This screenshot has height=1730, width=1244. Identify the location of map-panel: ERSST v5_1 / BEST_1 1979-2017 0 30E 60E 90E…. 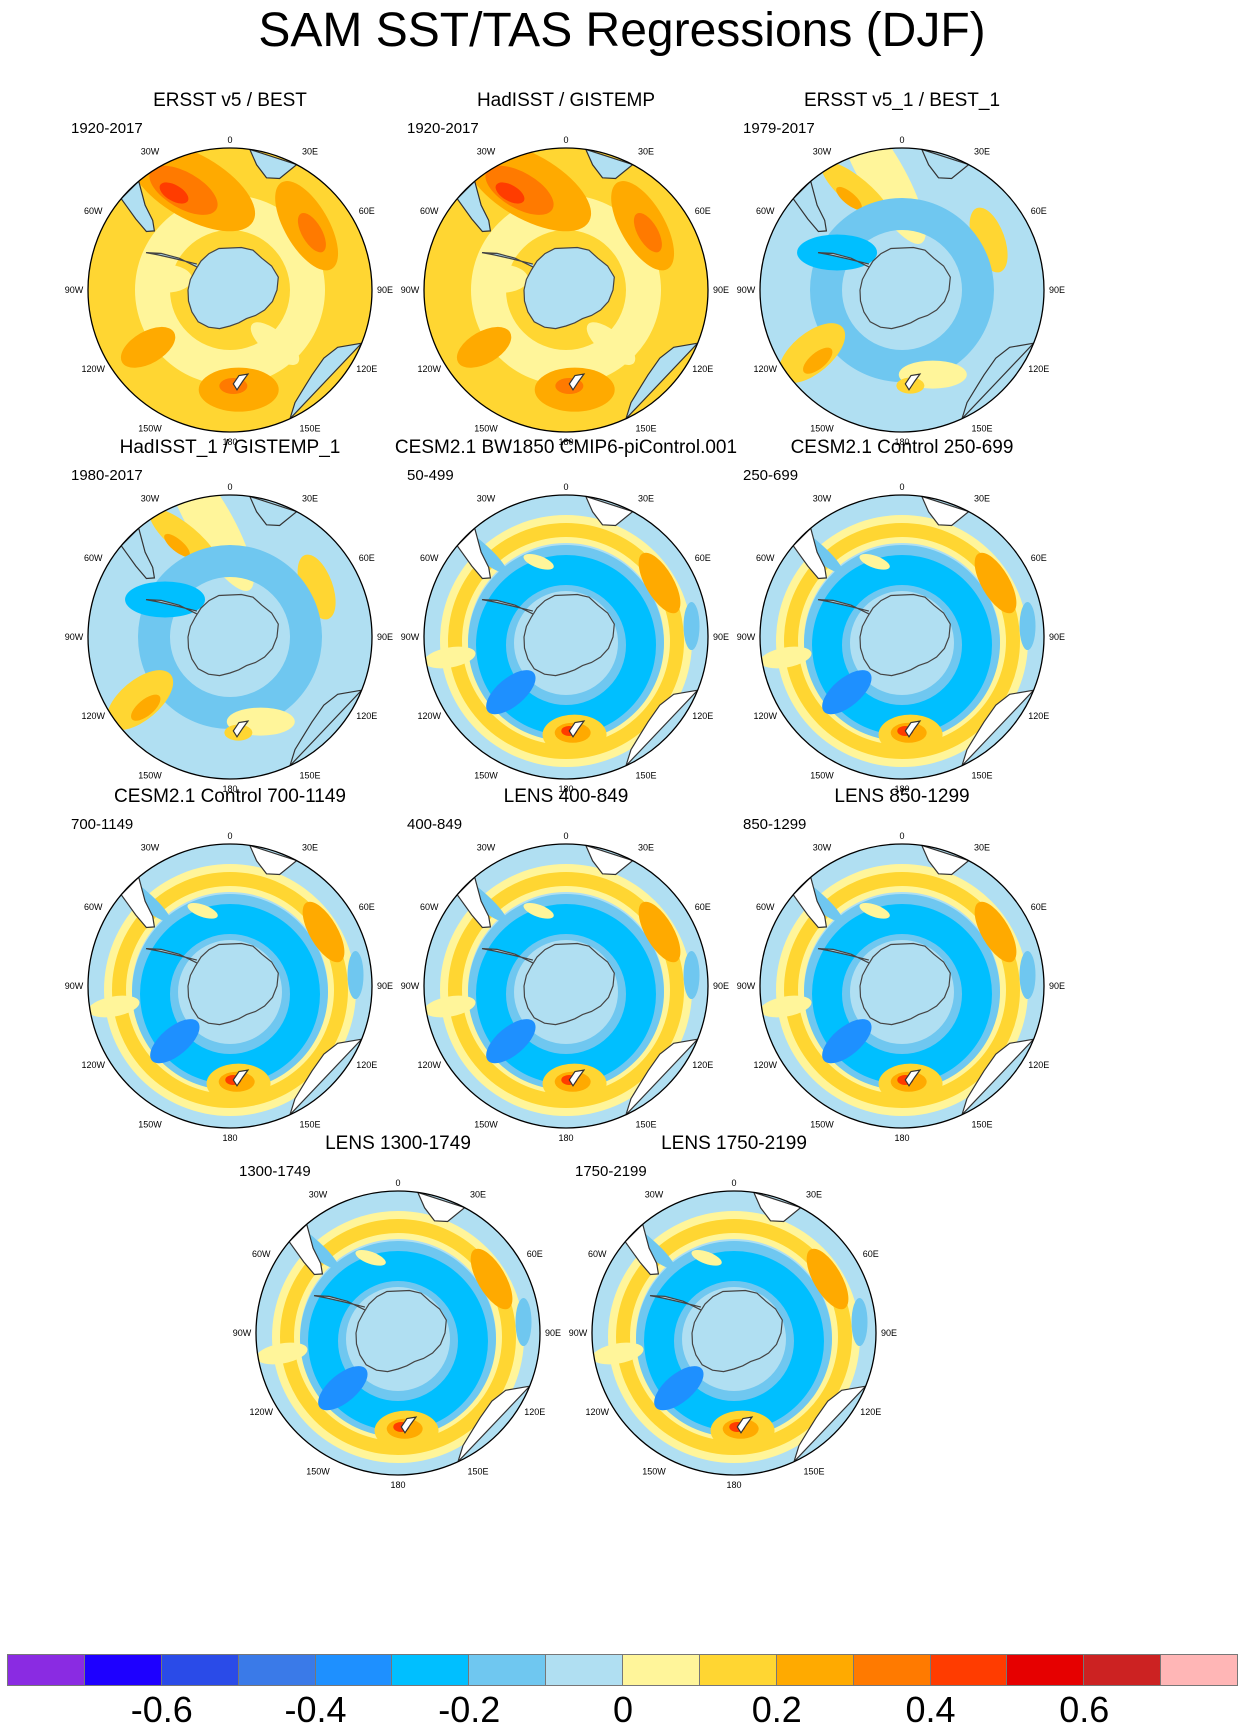
(902, 280).